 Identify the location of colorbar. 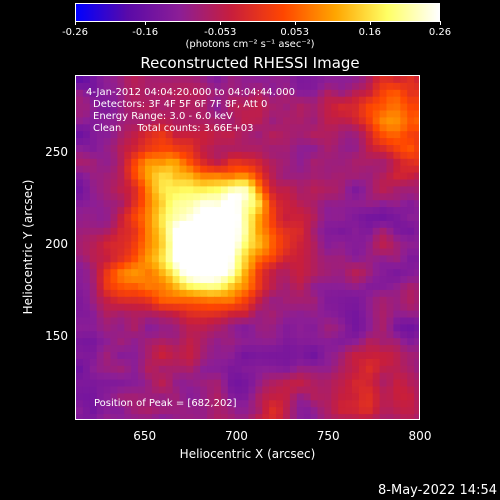
(257, 12).